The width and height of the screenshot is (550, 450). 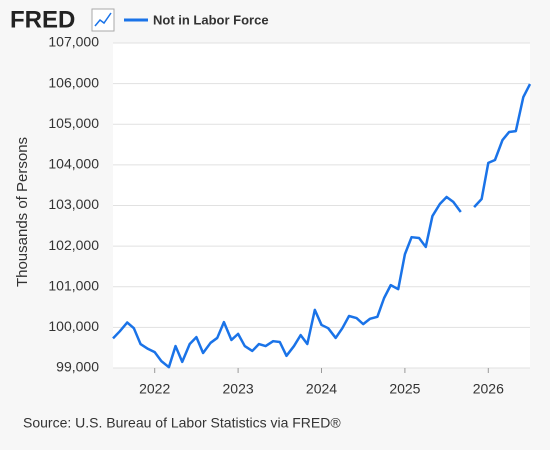 What do you see at coordinates (73, 285) in the screenshot?
I see `y-tick-label: 101,000` at bounding box center [73, 285].